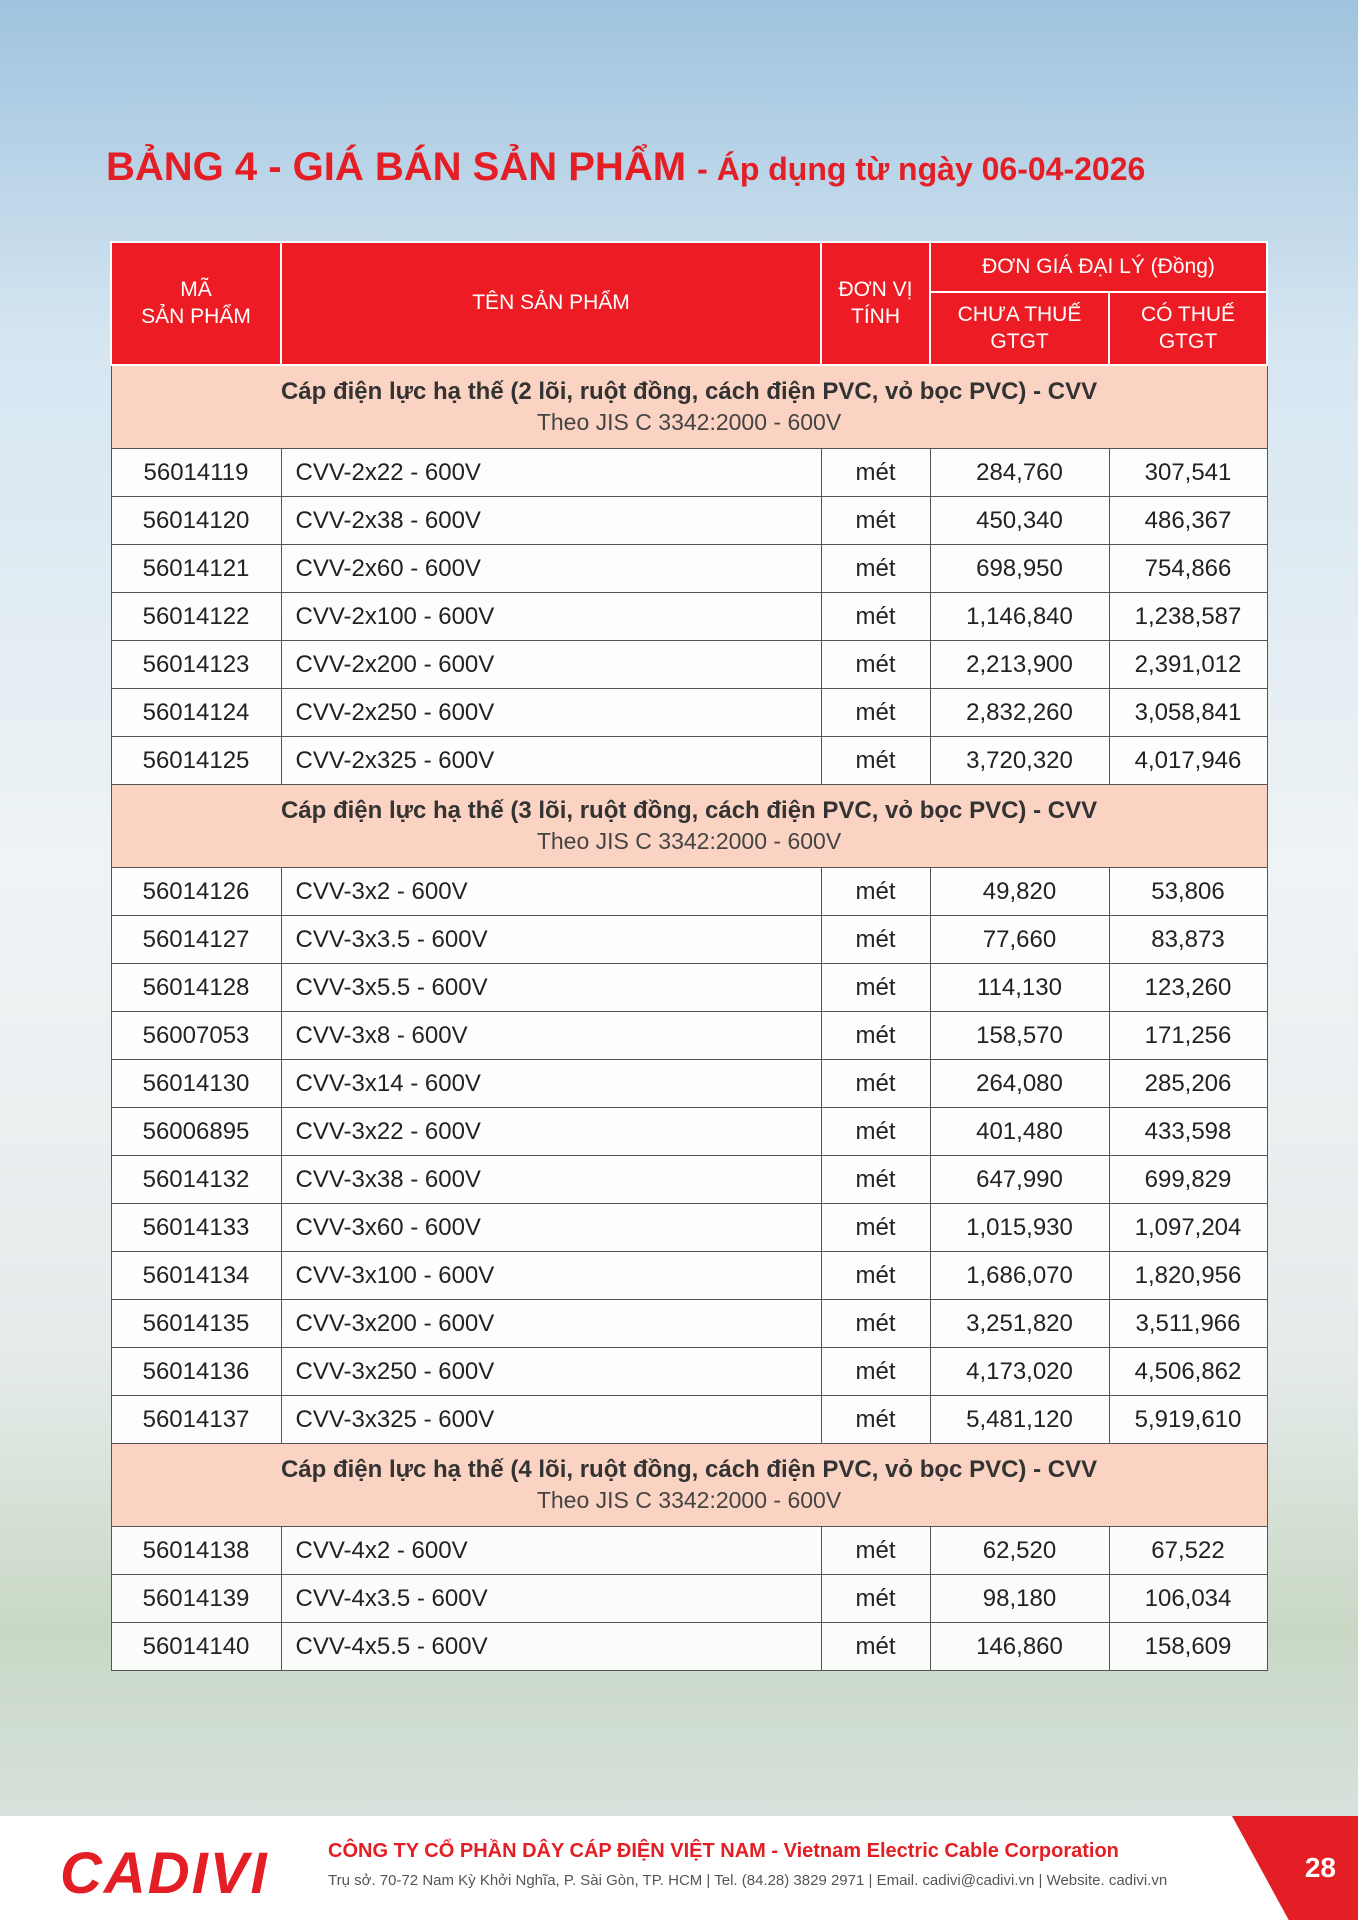 The width and height of the screenshot is (1358, 1920). What do you see at coordinates (1188, 1035) in the screenshot?
I see `cell: 171,256` at bounding box center [1188, 1035].